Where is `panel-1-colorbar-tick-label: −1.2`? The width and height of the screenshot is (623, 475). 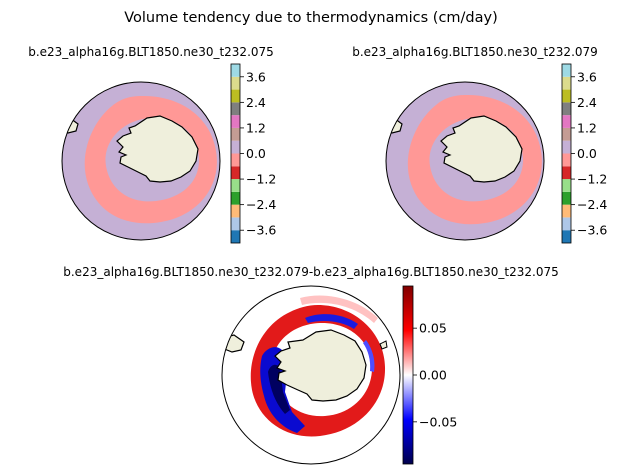
panel-1-colorbar-tick-label: −1.2 is located at coordinates (261, 179).